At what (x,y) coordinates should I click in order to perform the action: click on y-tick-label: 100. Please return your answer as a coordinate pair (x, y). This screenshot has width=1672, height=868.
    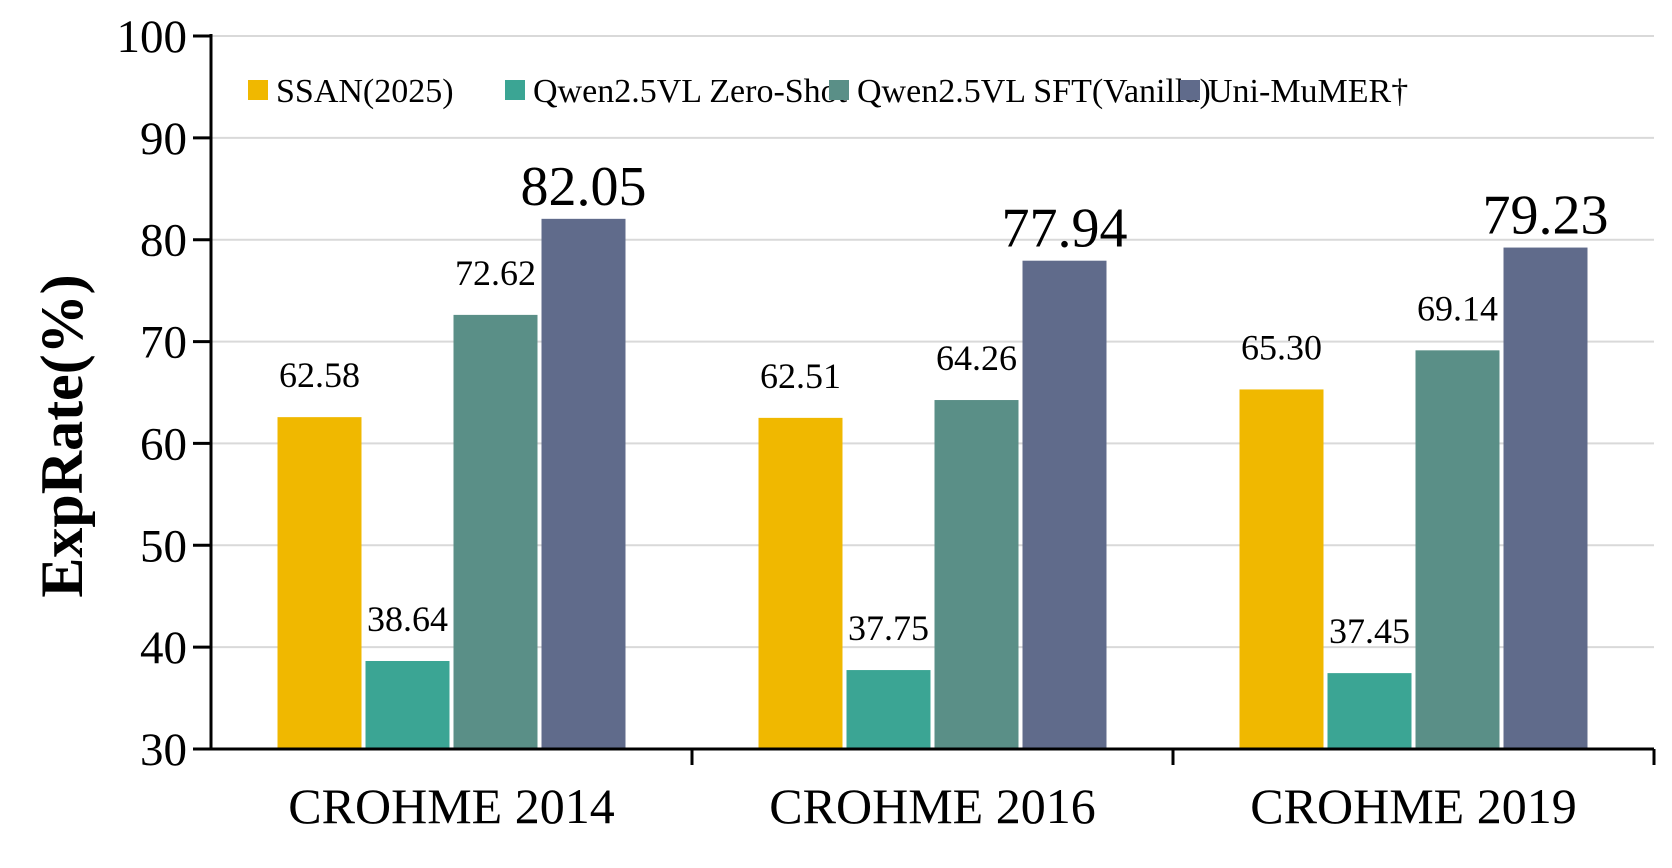
    Looking at the image, I should click on (152, 37).